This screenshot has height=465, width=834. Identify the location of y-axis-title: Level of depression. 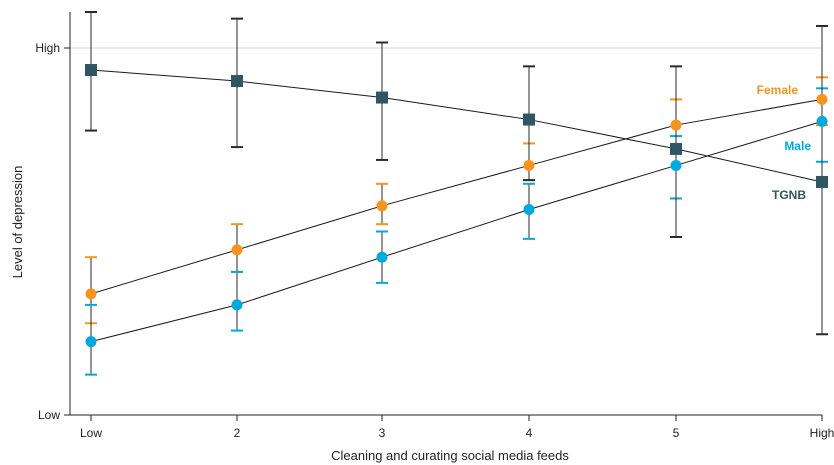
(17, 222).